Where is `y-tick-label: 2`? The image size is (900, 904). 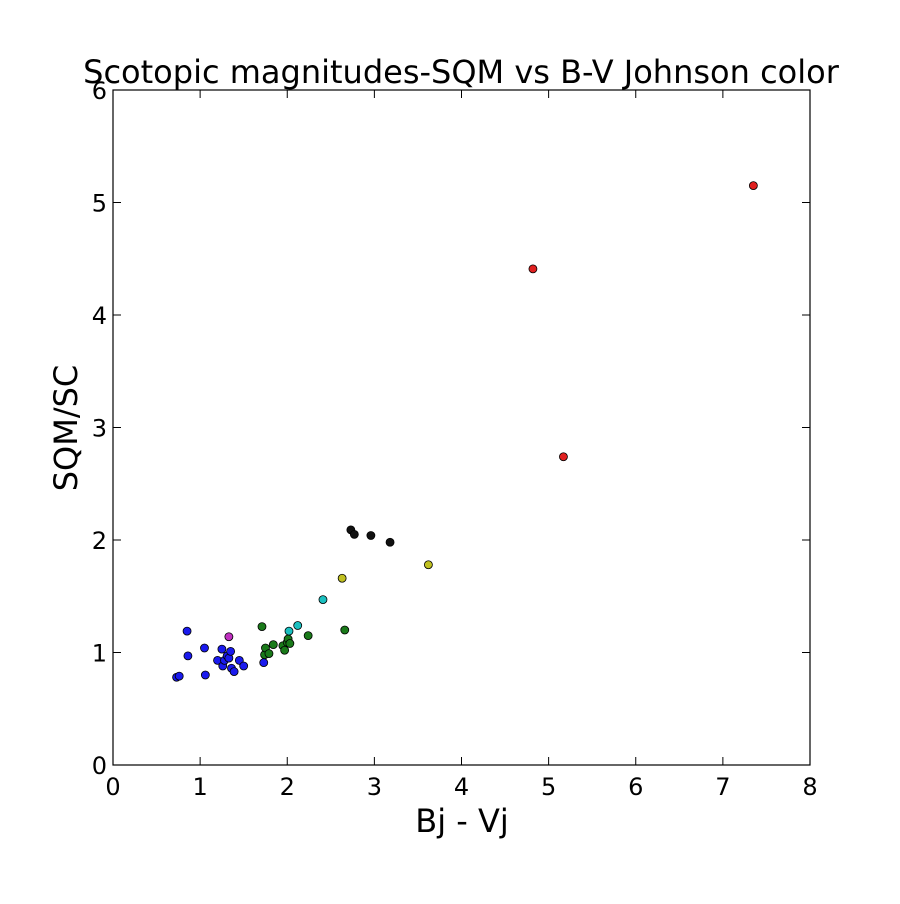 y-tick-label: 2 is located at coordinates (99, 541).